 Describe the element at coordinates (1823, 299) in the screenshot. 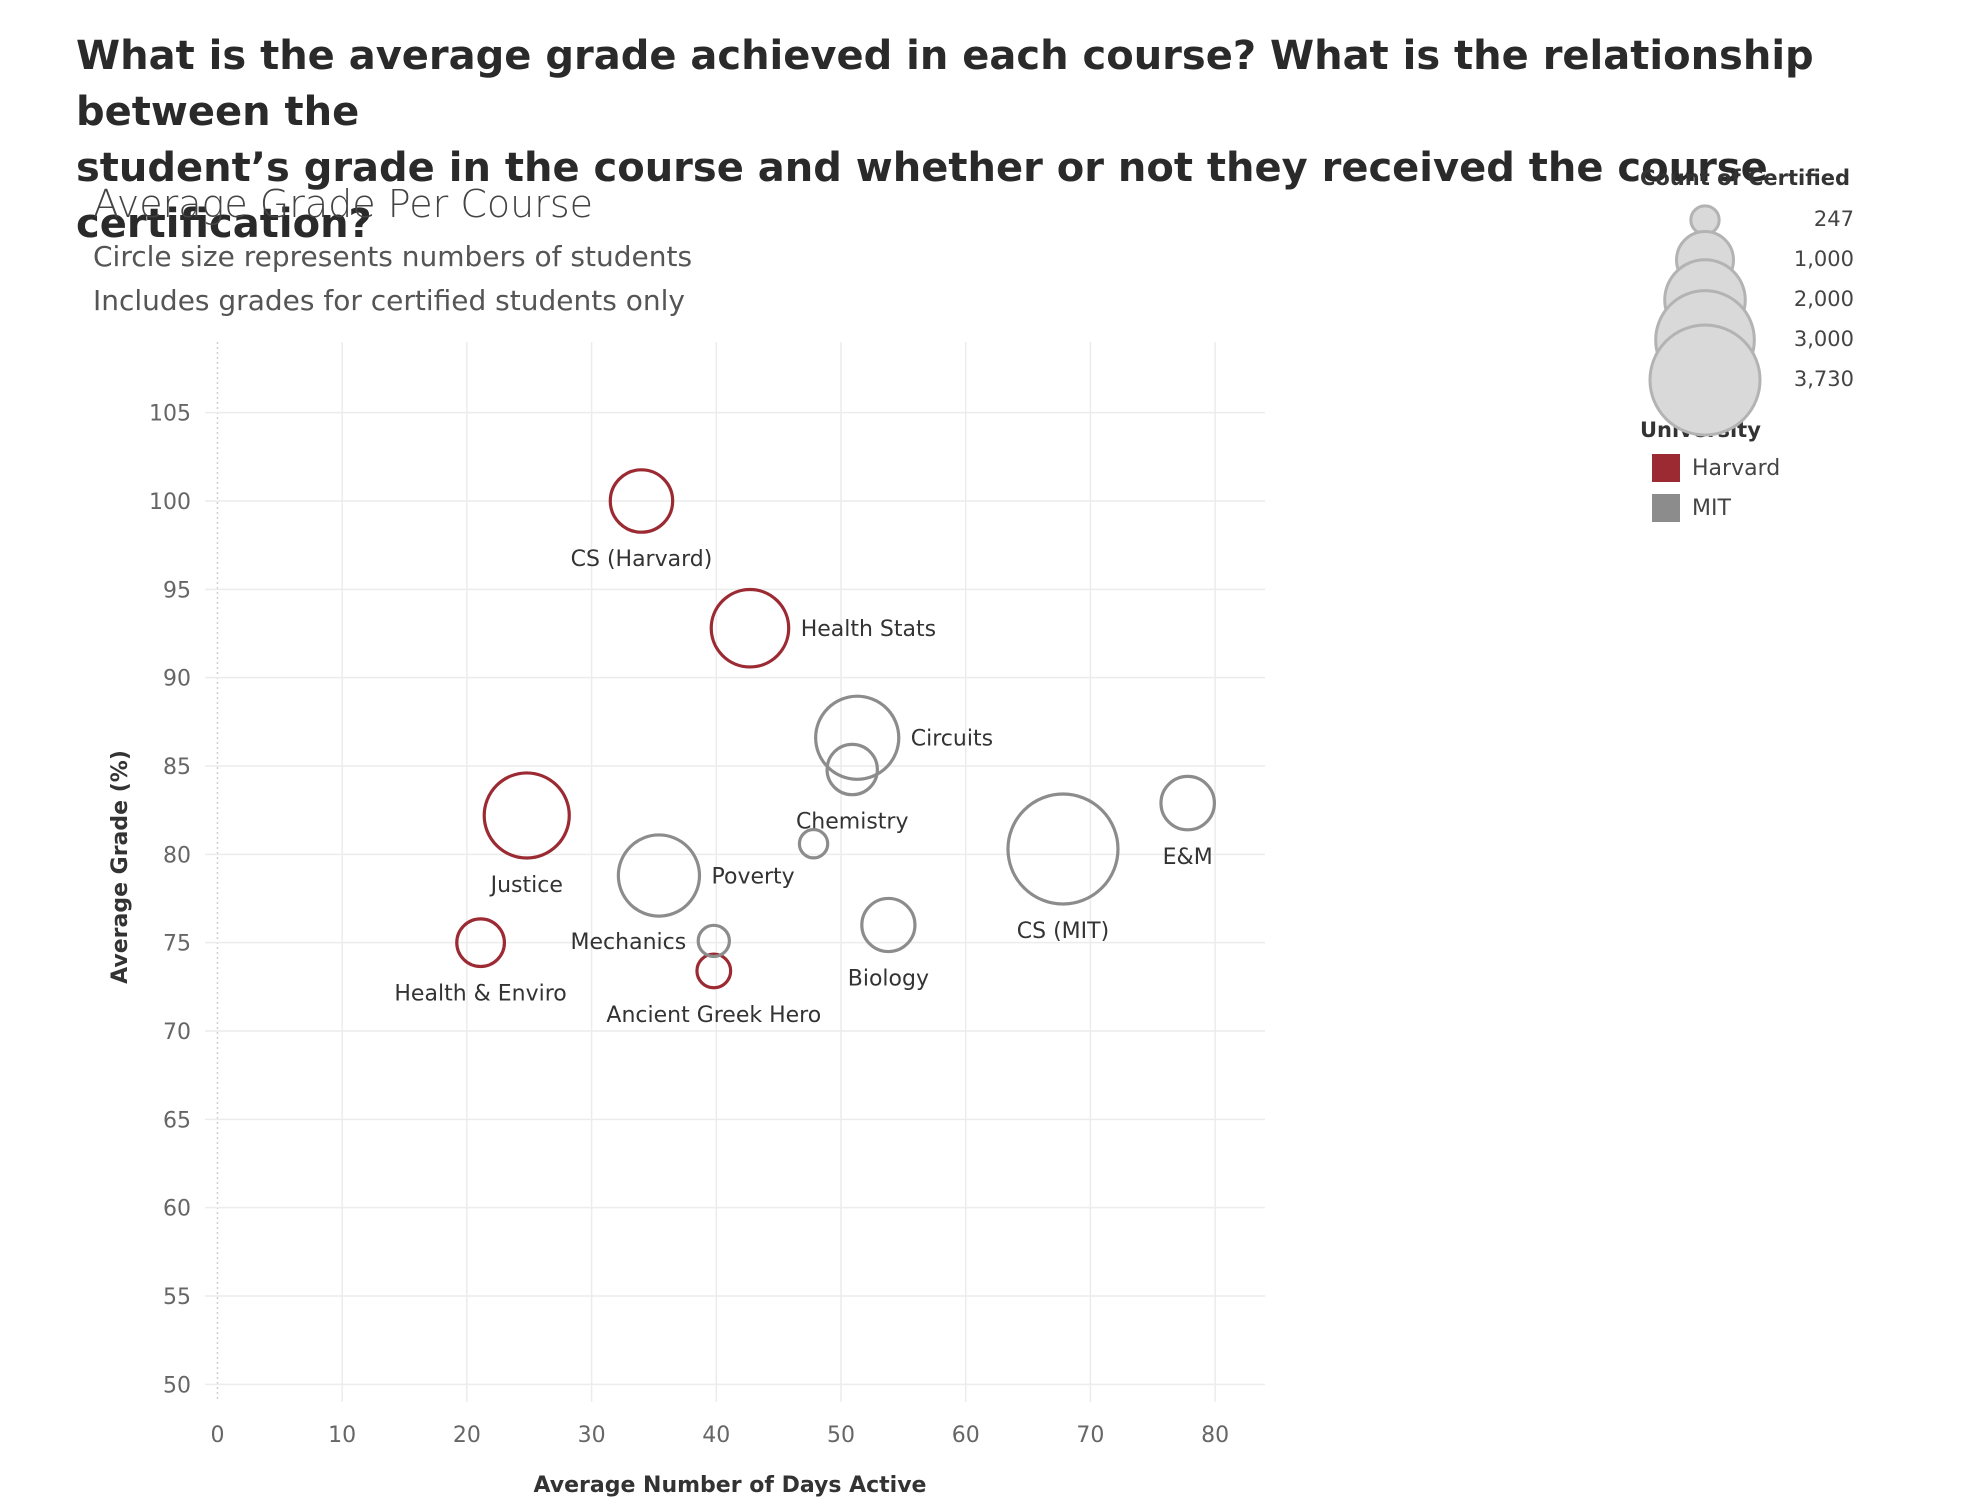

I see `size-legend-value: 2,000` at that location.